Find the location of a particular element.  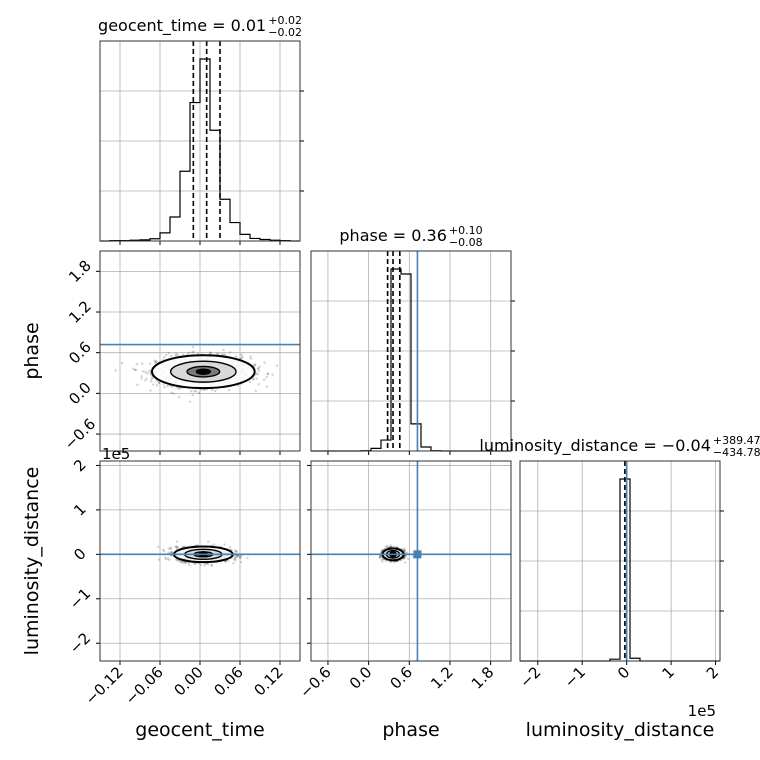

y-tick-label: −0.6 is located at coordinates (80, 434).